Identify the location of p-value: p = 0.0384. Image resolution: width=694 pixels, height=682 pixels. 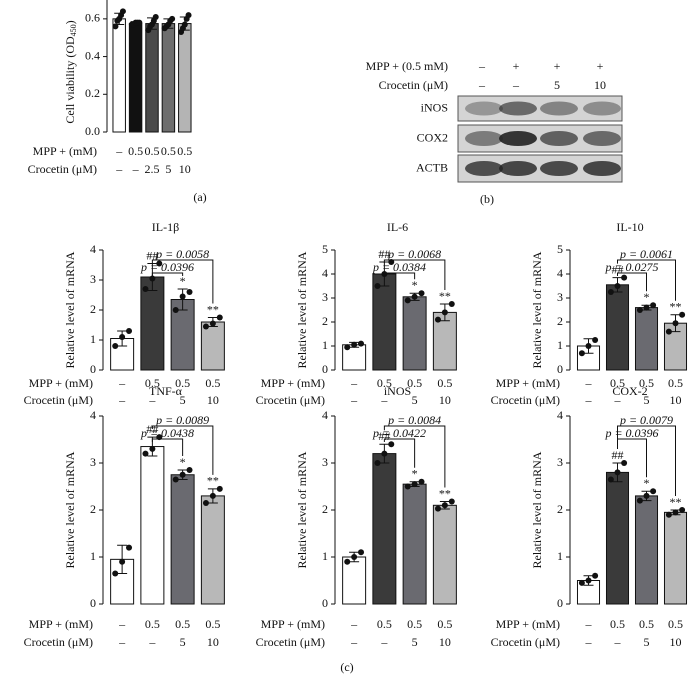
(399, 267).